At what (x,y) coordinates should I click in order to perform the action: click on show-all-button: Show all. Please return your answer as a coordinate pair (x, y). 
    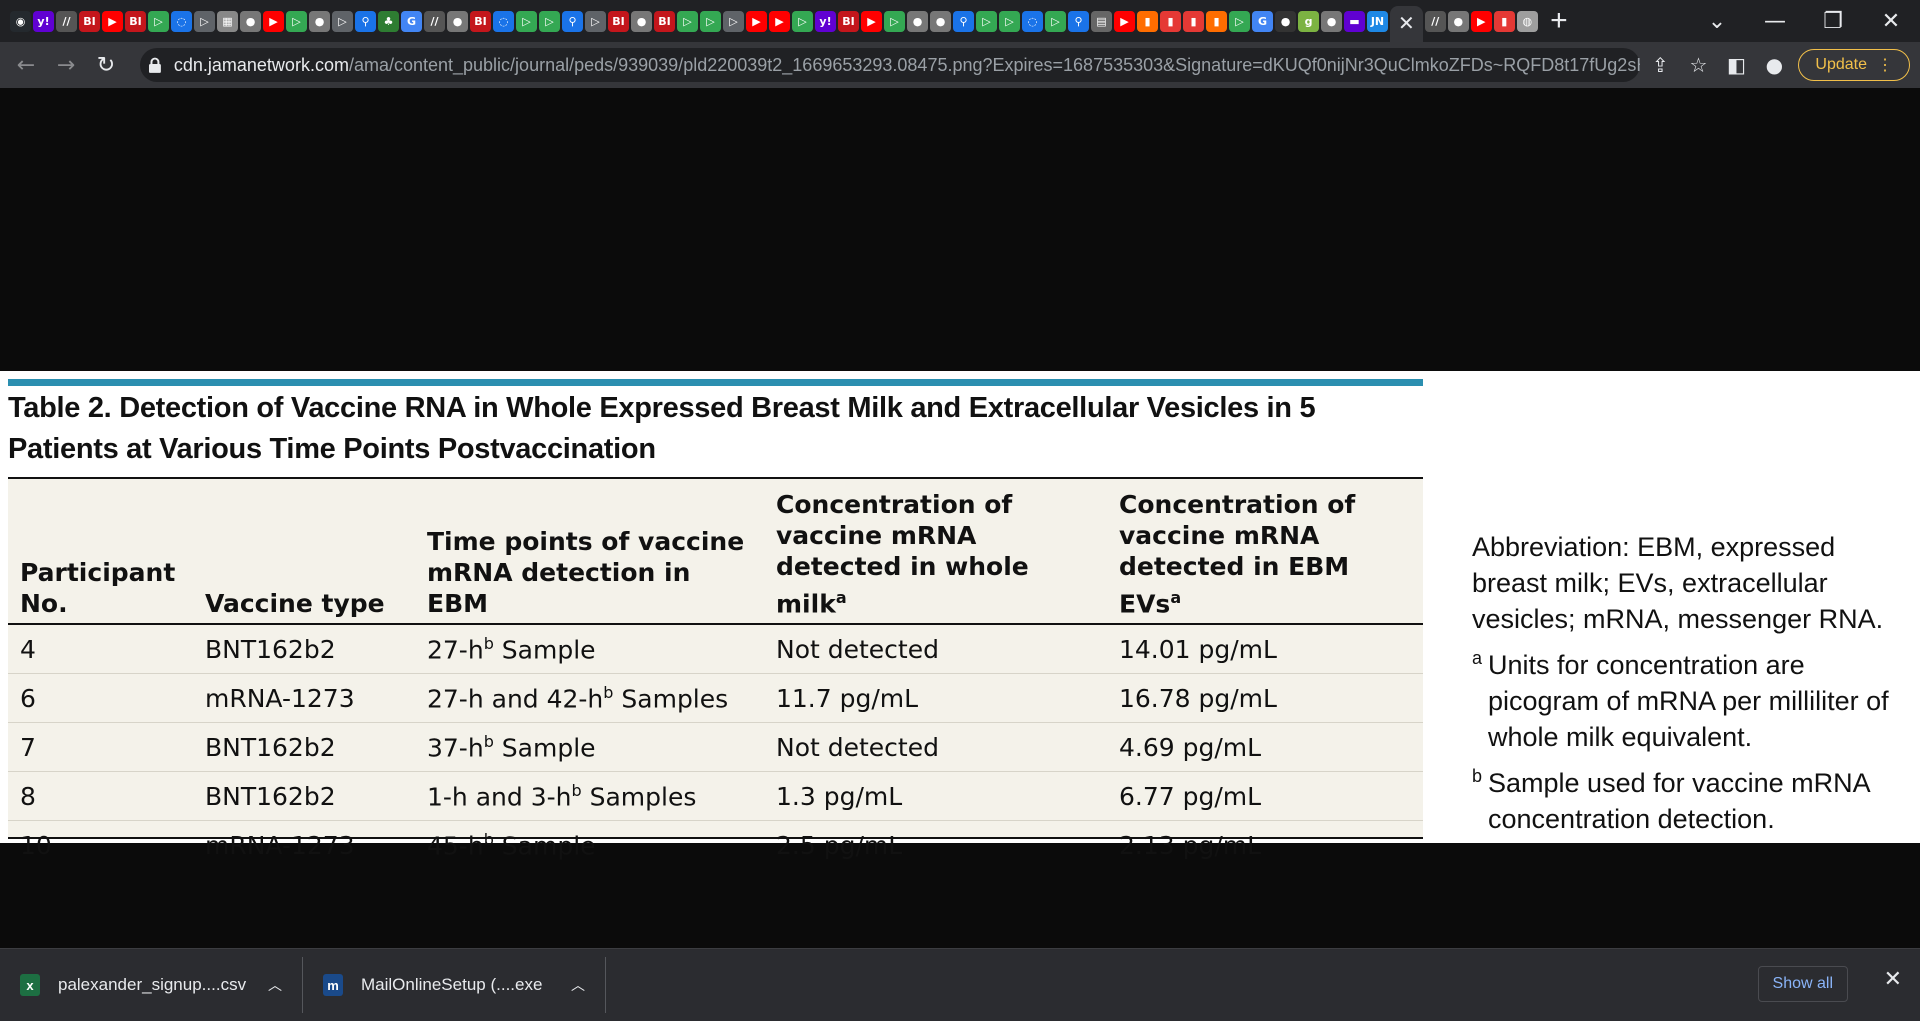
    Looking at the image, I should click on (1802, 984).